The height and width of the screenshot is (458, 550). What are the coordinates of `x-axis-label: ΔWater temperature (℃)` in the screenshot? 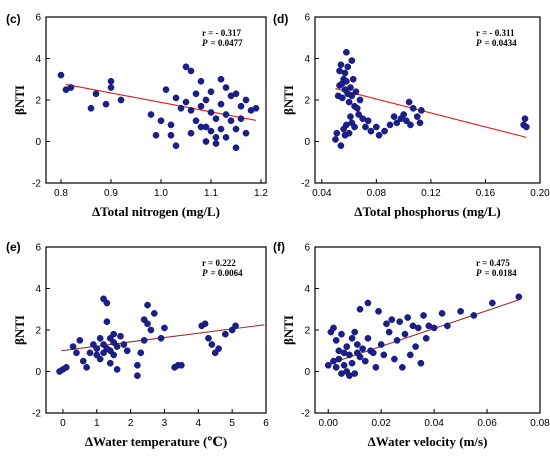 It's located at (156, 441).